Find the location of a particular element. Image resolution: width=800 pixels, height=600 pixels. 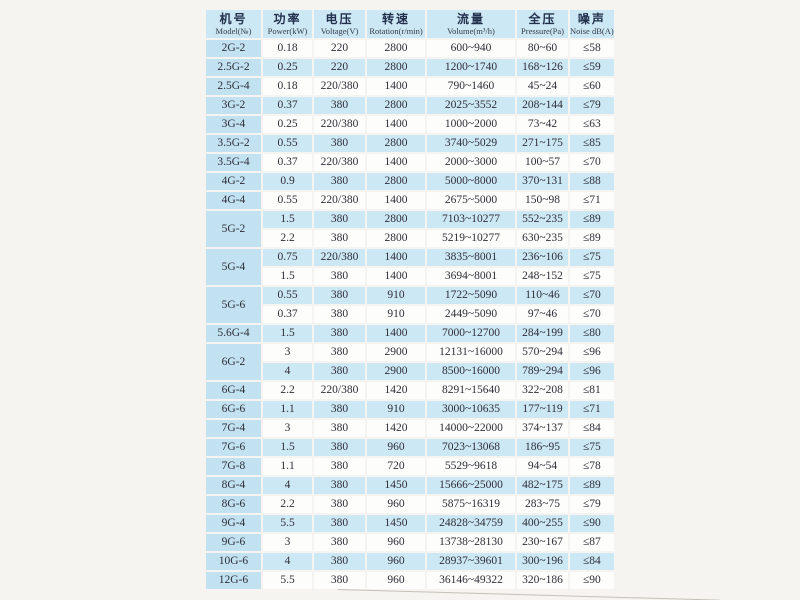

cell-volume: 8500~16000 is located at coordinates (471, 371).